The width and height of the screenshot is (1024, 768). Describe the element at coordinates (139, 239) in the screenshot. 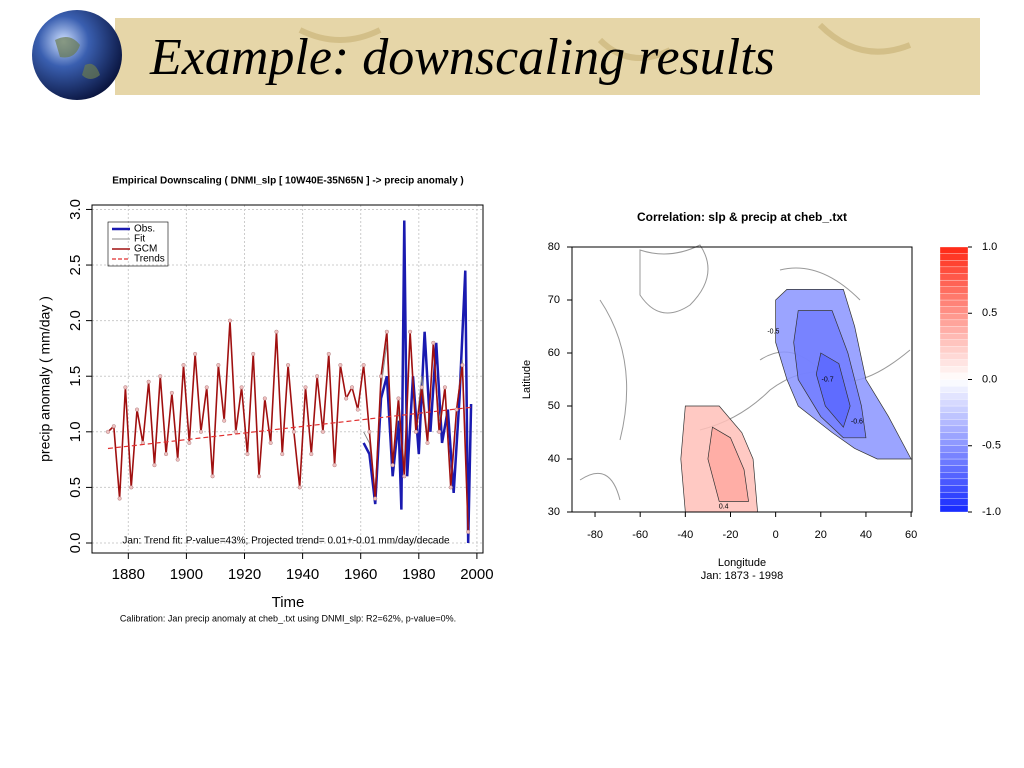

I see `legend-label: Fit` at that location.